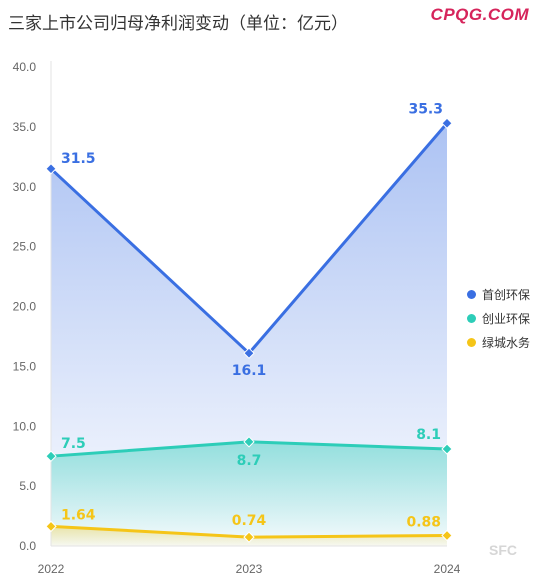 Image resolution: width=539 pixels, height=588 pixels. I want to click on legend-item: 创业环保, so click(498, 318).